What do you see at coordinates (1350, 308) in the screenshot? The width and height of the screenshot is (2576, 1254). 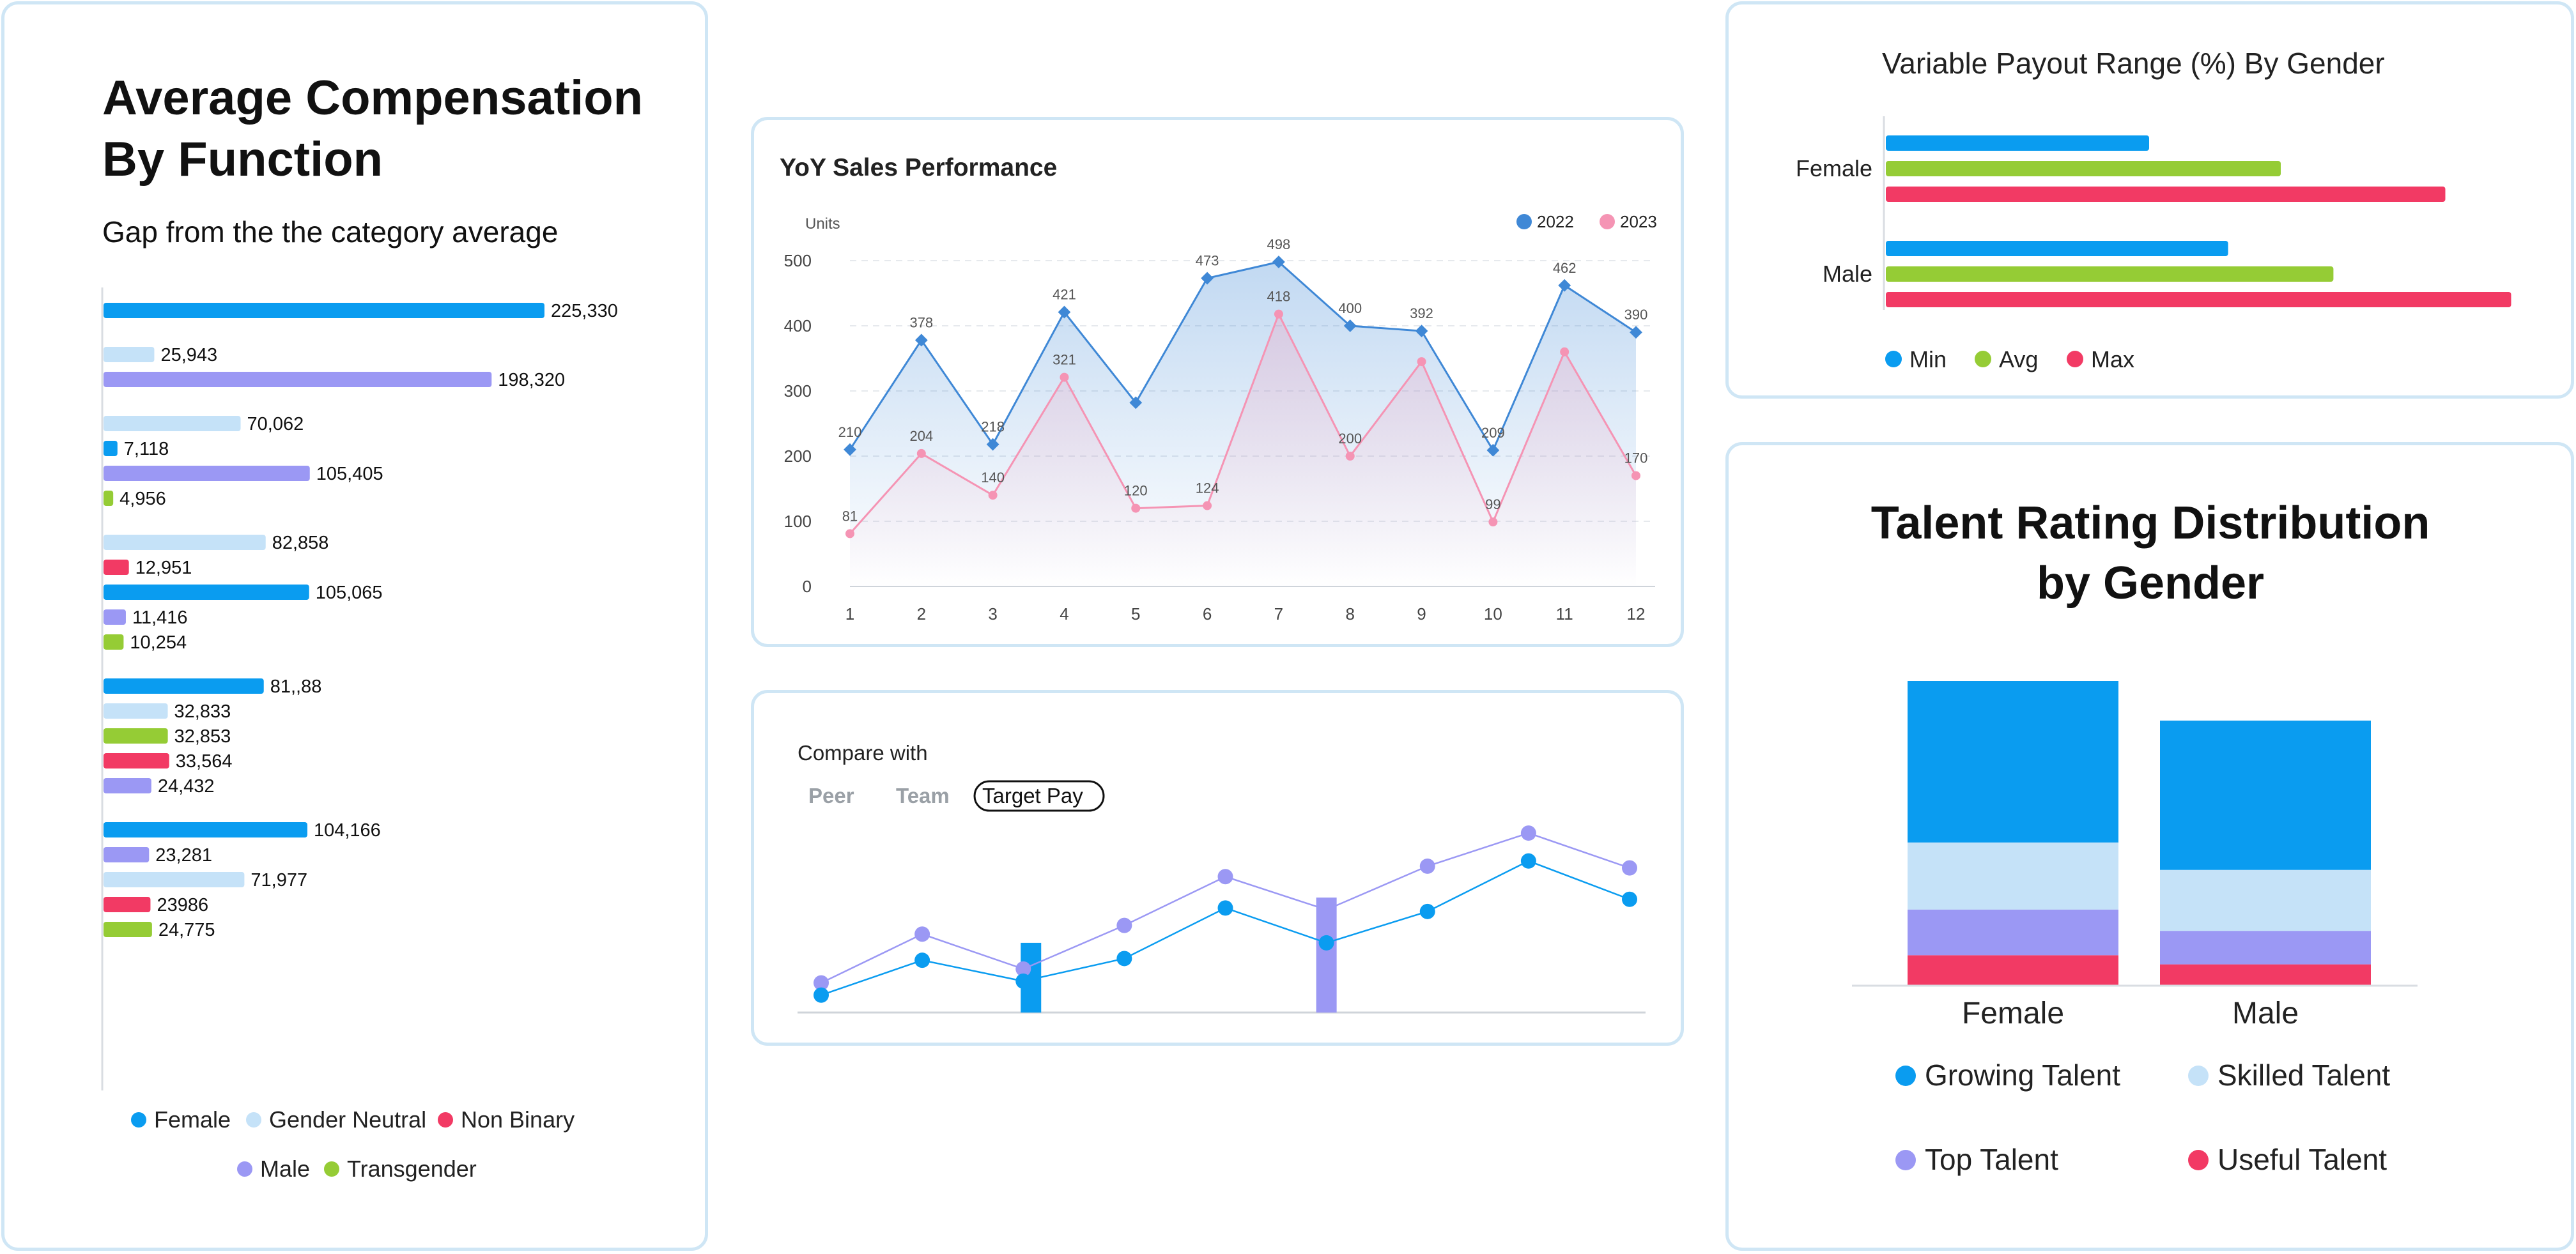 I see `data-label: 400` at bounding box center [1350, 308].